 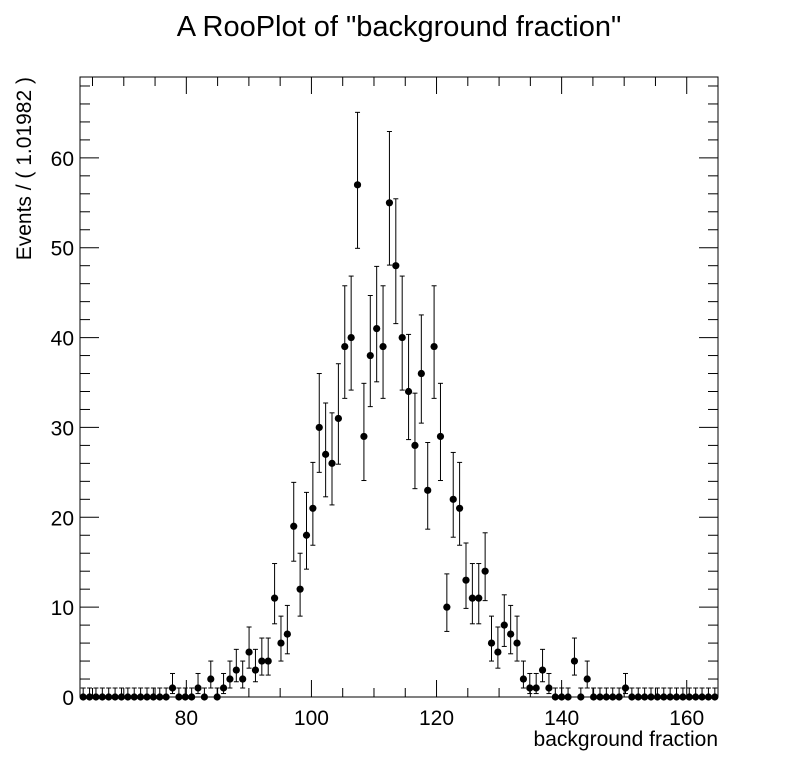 I want to click on y-tick-label: 30, so click(x=62, y=428).